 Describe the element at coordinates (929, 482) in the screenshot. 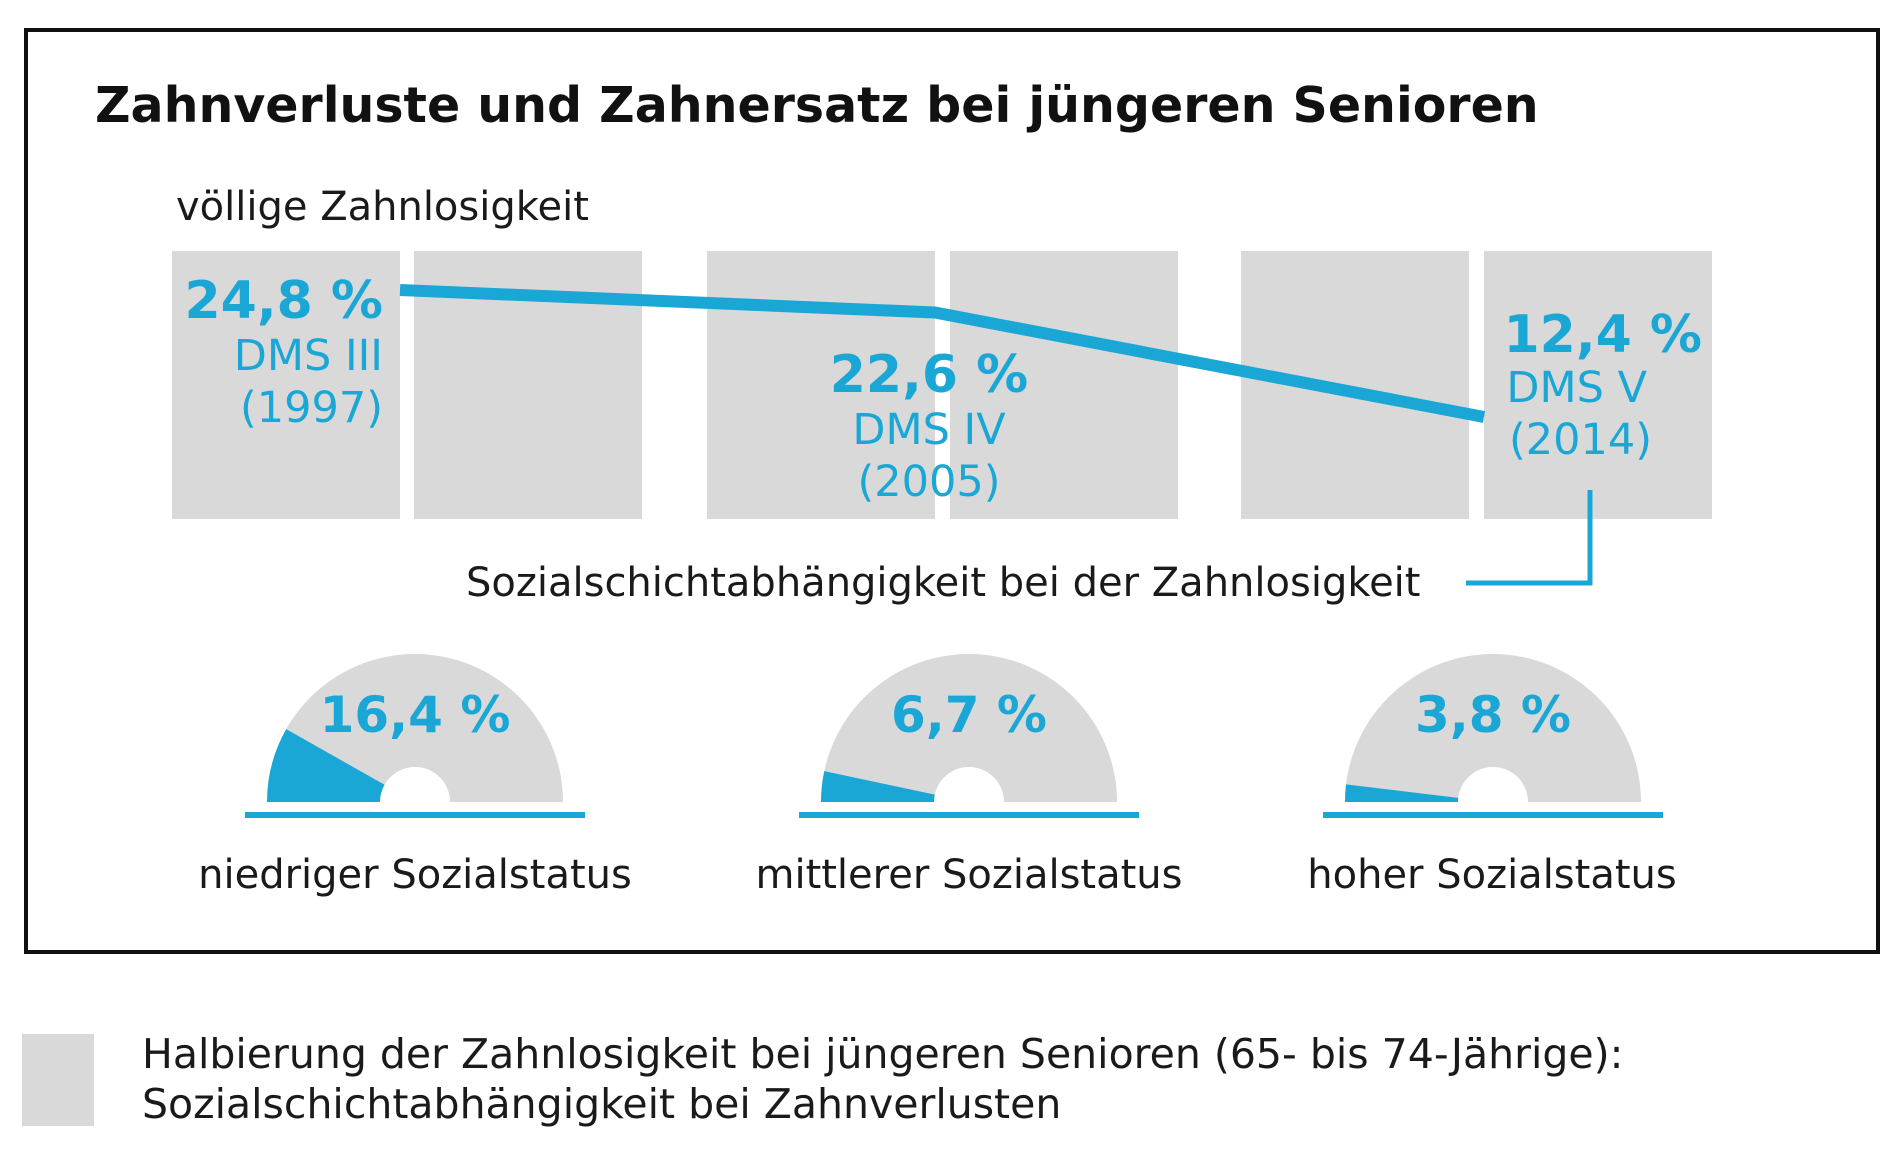

I see `year-label: (2005)` at that location.